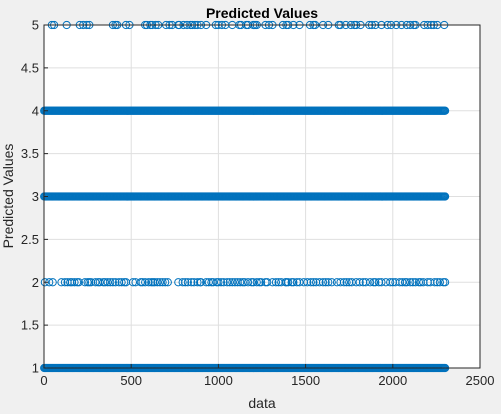  I want to click on x-tick-labels: 0 500 1000 1500 2000 2500, so click(267, 380).